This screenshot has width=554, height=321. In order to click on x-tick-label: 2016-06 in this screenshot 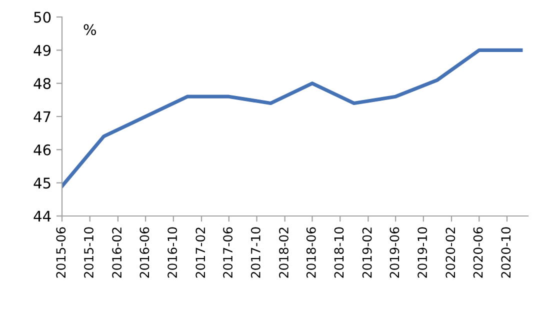, I will do `click(145, 252)`.